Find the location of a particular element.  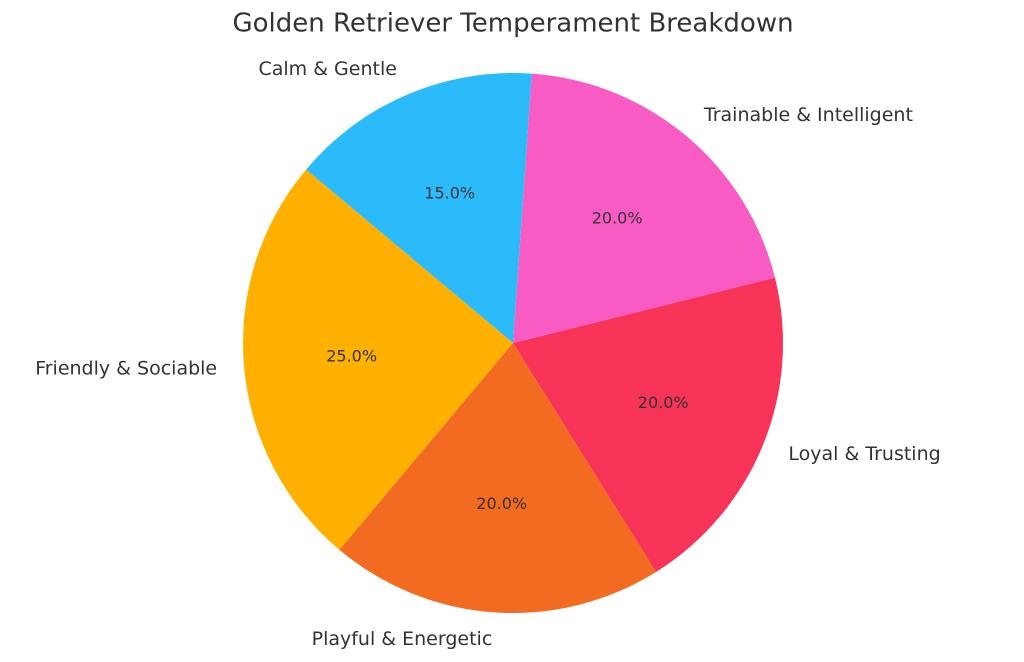

slice-label: Calm & Gentle is located at coordinates (327, 69).